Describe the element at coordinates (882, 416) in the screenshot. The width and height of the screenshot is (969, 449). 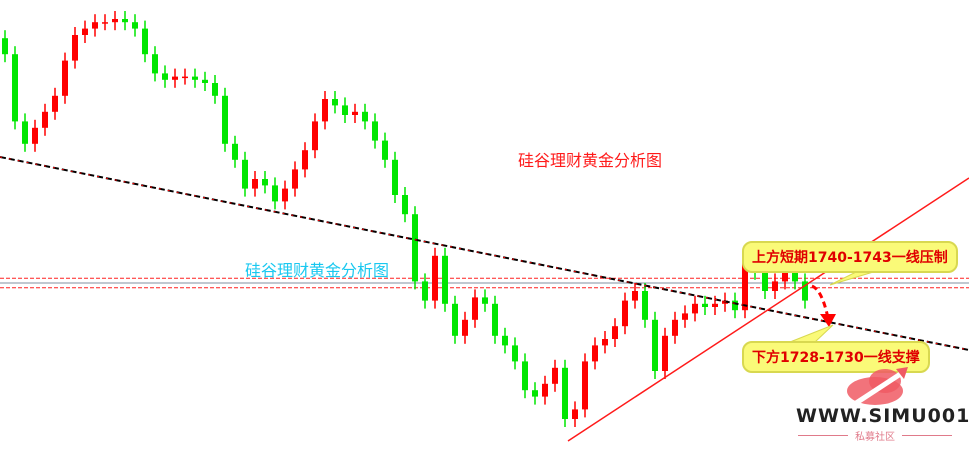
I see `logo-text: WWW.SIMU001.CN` at that location.